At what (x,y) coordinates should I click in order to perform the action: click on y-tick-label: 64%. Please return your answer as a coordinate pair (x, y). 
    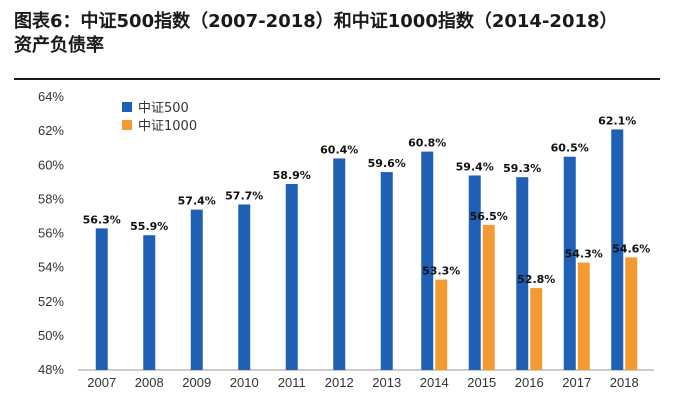
    Looking at the image, I should click on (51, 96).